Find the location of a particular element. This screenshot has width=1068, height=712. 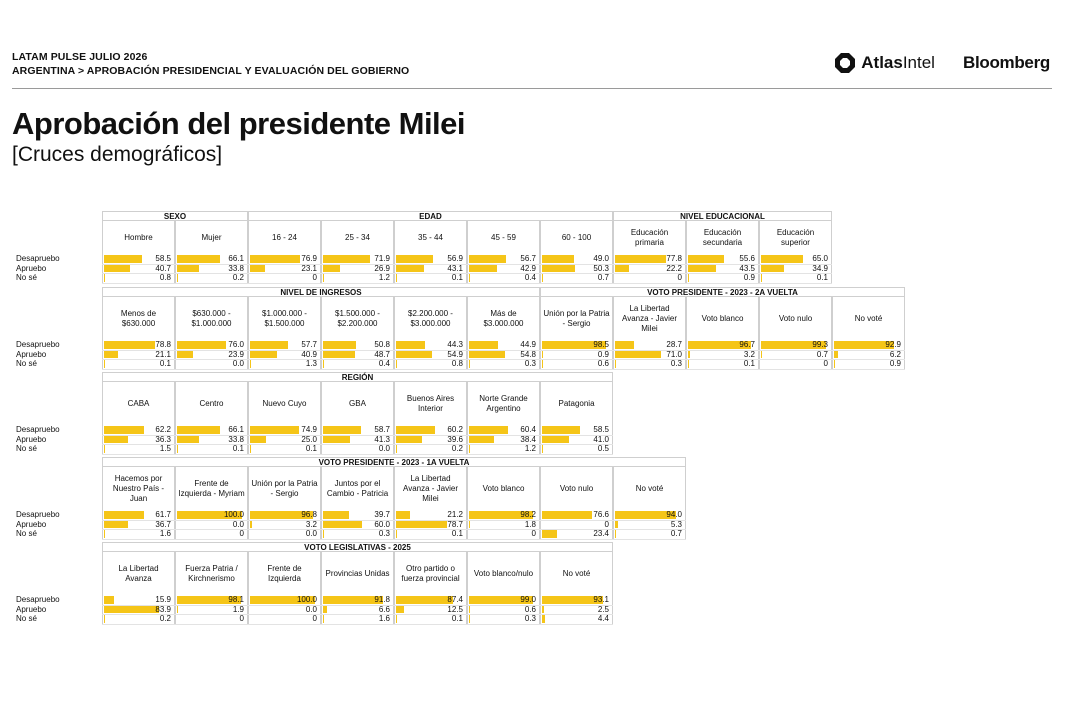

data-cell: 76.6 is located at coordinates (576, 515).